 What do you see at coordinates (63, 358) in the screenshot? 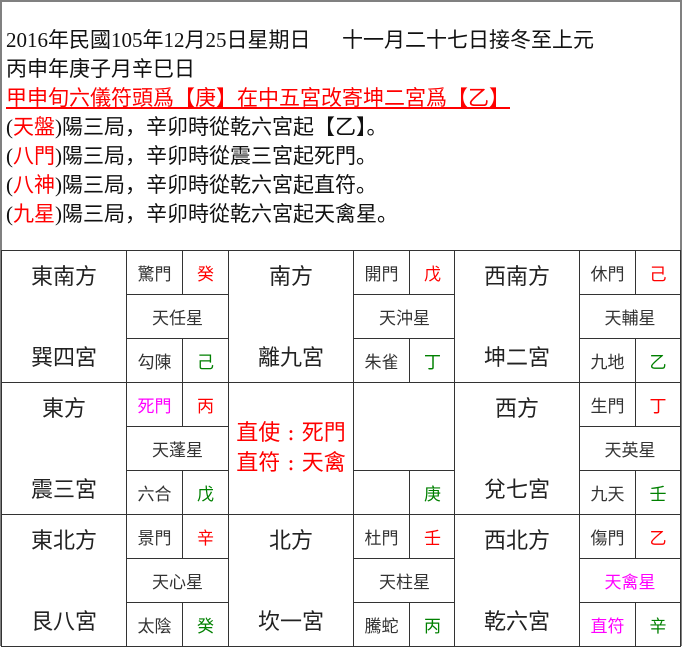
I see `palace-label: 巽四宮` at bounding box center [63, 358].